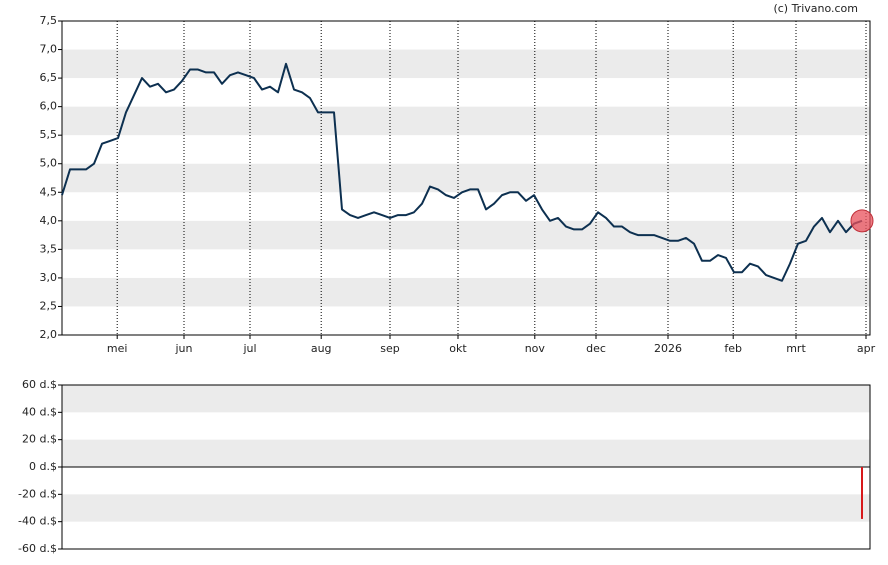  Describe the element at coordinates (37, 548) in the screenshot. I see `y-tick-label: -60 d.$` at that location.